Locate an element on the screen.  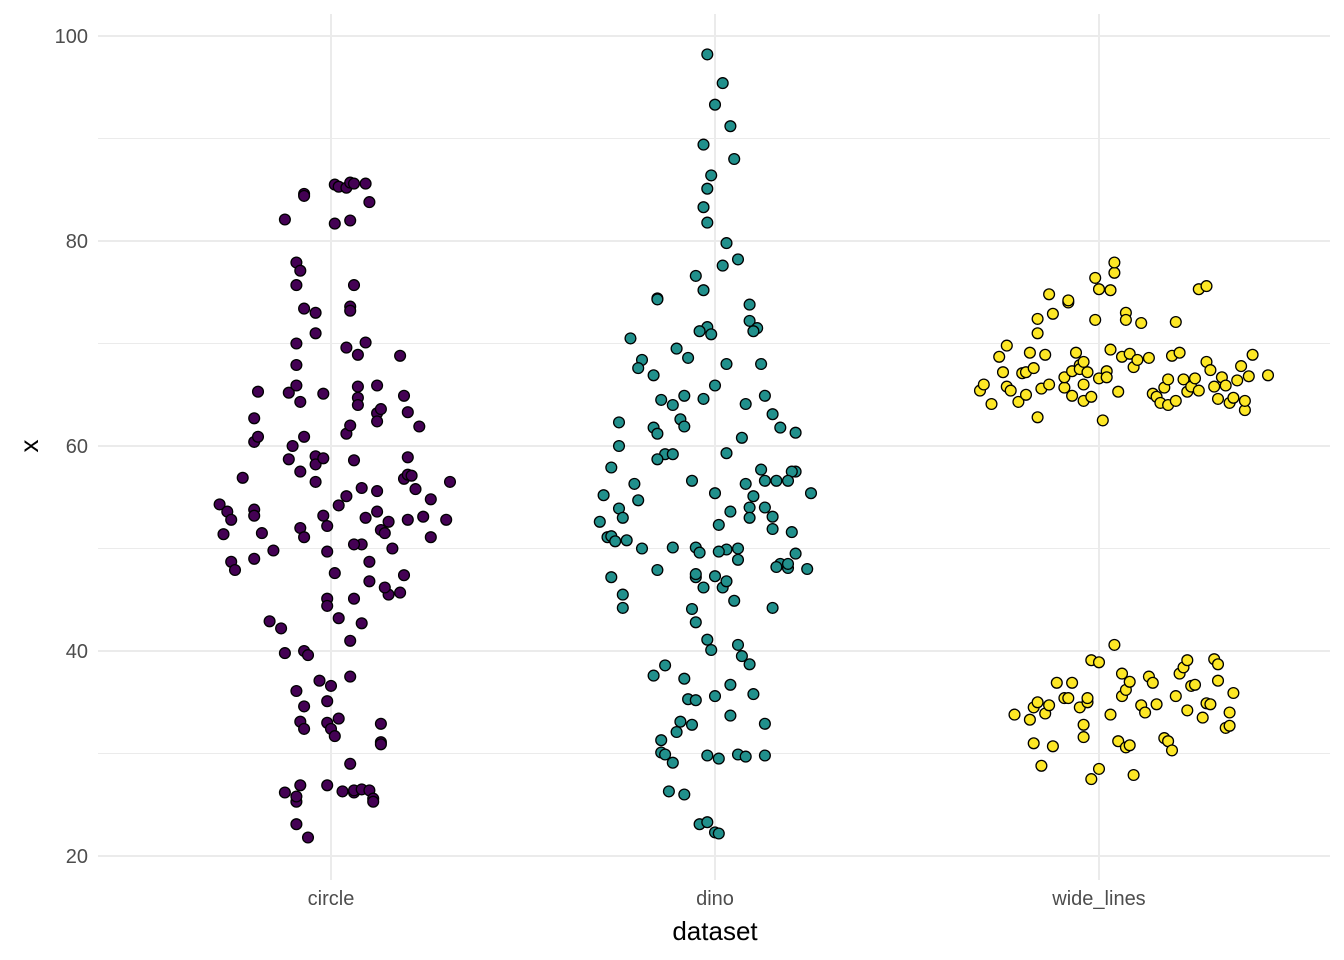
x-axis-title: dataset is located at coordinates (715, 931).